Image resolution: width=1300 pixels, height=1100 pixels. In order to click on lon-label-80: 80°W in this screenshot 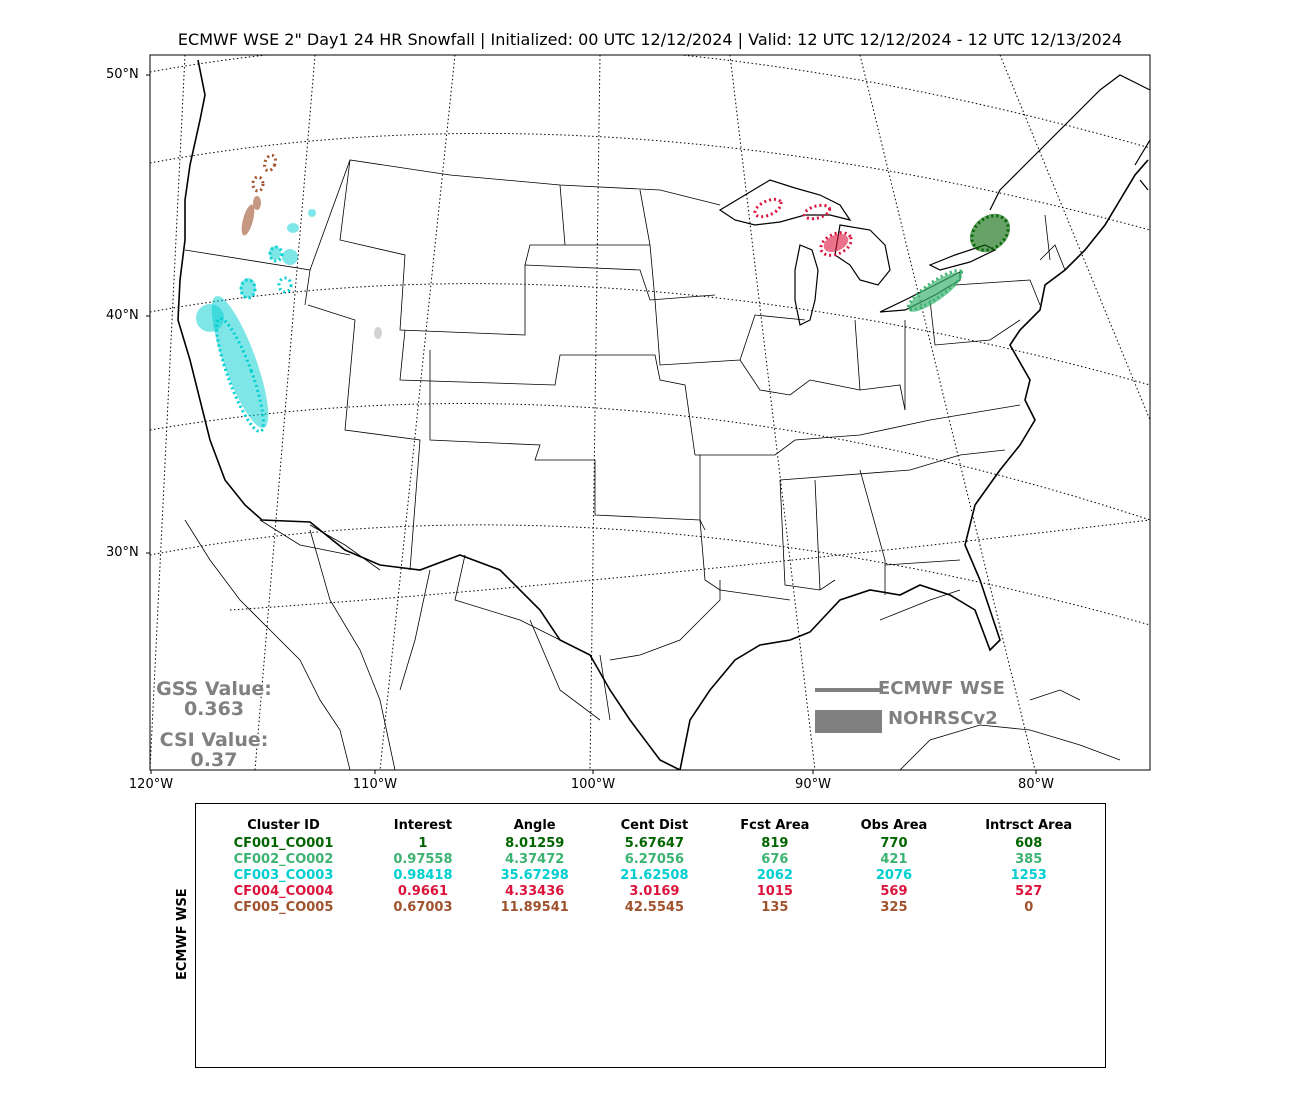, I will do `click(1036, 784)`.